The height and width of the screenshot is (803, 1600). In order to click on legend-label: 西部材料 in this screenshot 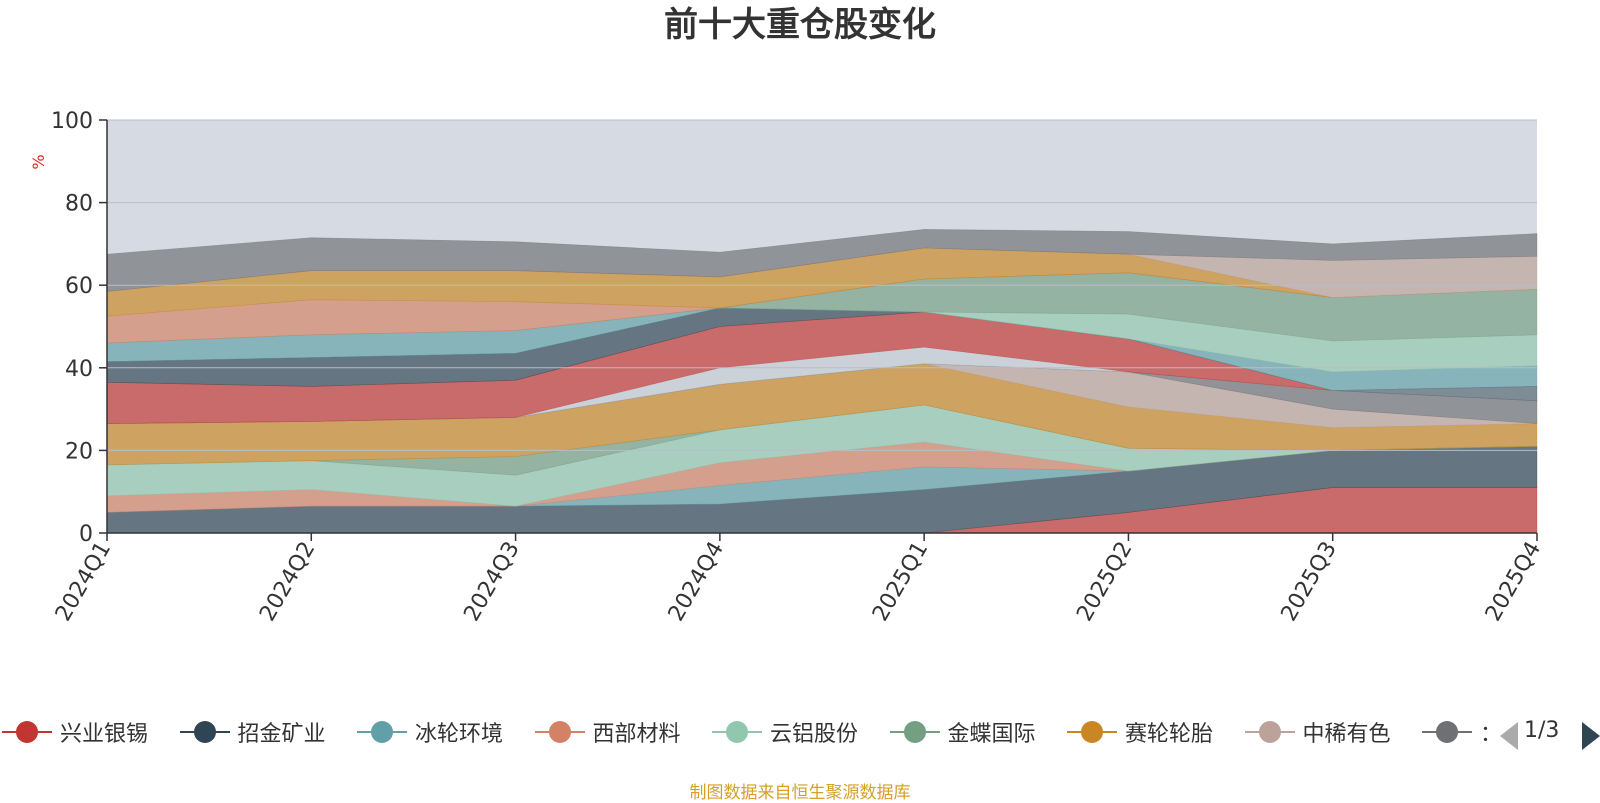, I will do `click(636, 734)`.